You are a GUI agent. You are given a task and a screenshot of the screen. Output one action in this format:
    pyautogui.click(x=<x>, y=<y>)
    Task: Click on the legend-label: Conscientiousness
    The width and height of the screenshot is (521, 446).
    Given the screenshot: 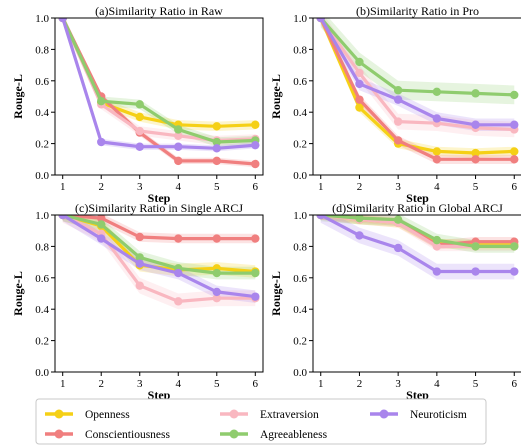 What is the action you would take?
    pyautogui.click(x=127, y=435)
    